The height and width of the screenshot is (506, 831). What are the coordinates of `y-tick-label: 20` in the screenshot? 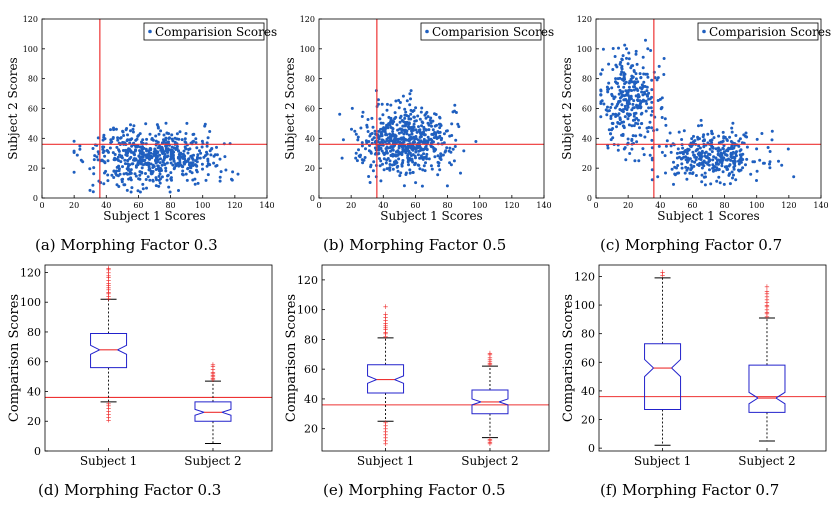 It's located at (311, 429).